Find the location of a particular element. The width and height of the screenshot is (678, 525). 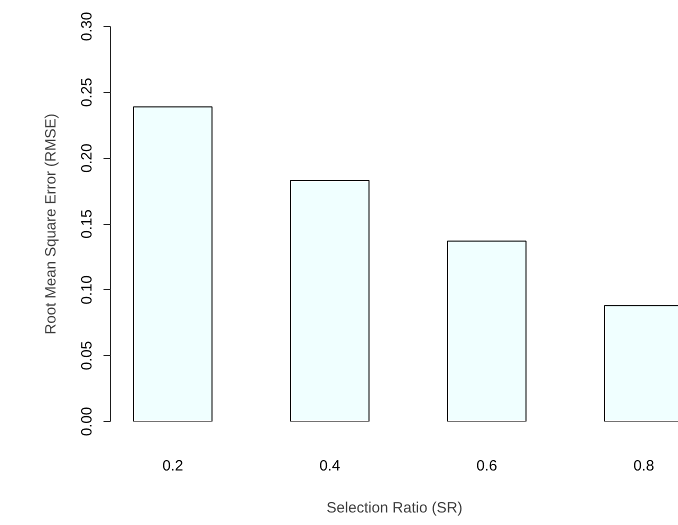

y-axis-title: Root Mean Square Error (RMSE) is located at coordinates (51, 224).